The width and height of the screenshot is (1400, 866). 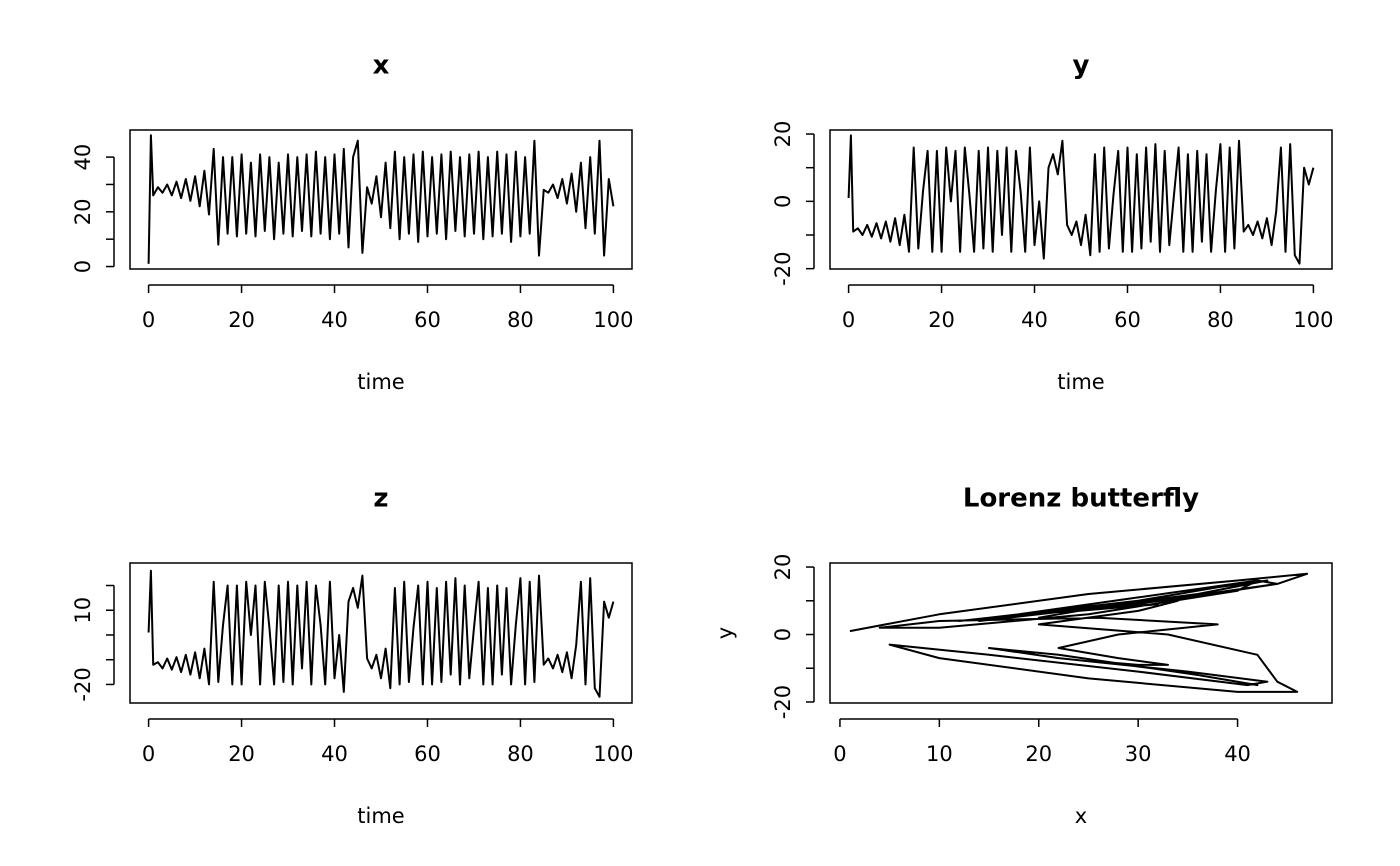 I want to click on panel-title: Lorenz butterfly, so click(x=1081, y=499).